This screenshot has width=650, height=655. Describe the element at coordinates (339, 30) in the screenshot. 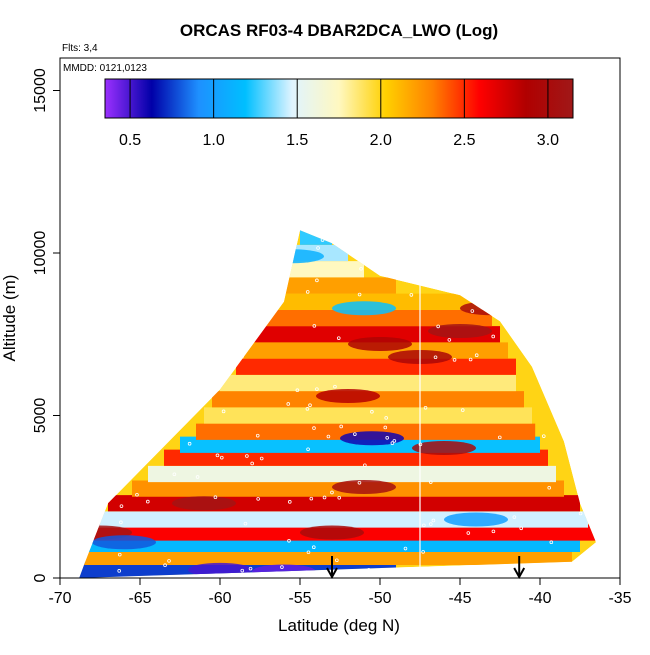

I see `chart-title: ORCAS RF03-4 DBAR2DCA_LWO (Log)` at that location.